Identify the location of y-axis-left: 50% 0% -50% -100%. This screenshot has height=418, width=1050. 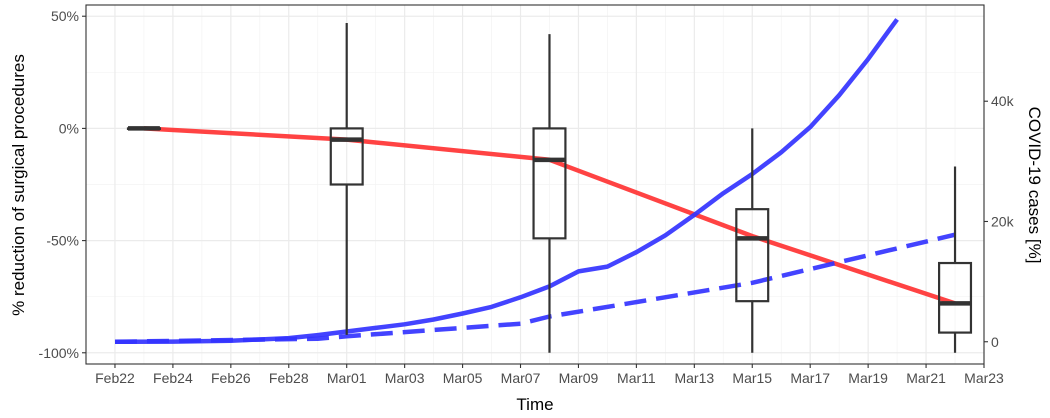
(62, 184).